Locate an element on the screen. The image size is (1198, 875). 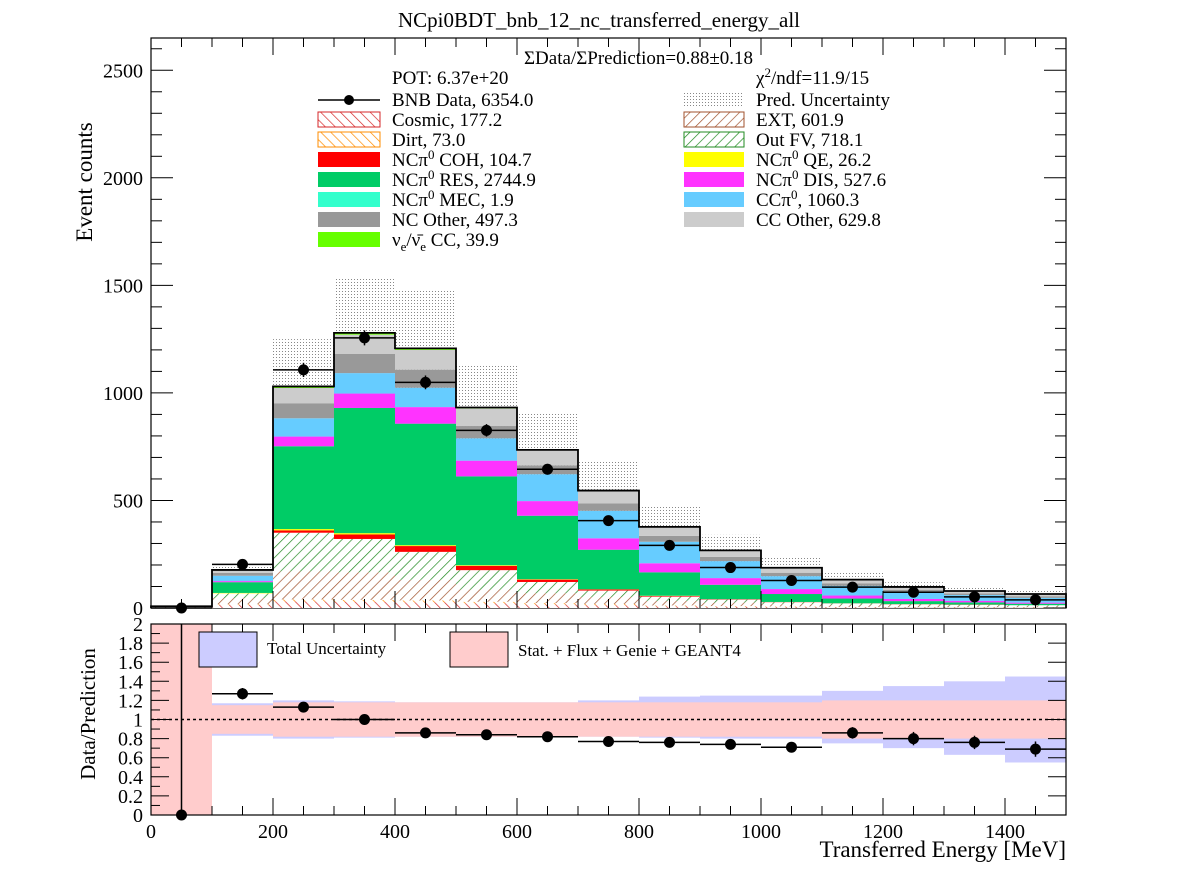
y-tick-label: 2500 is located at coordinates (123, 71).